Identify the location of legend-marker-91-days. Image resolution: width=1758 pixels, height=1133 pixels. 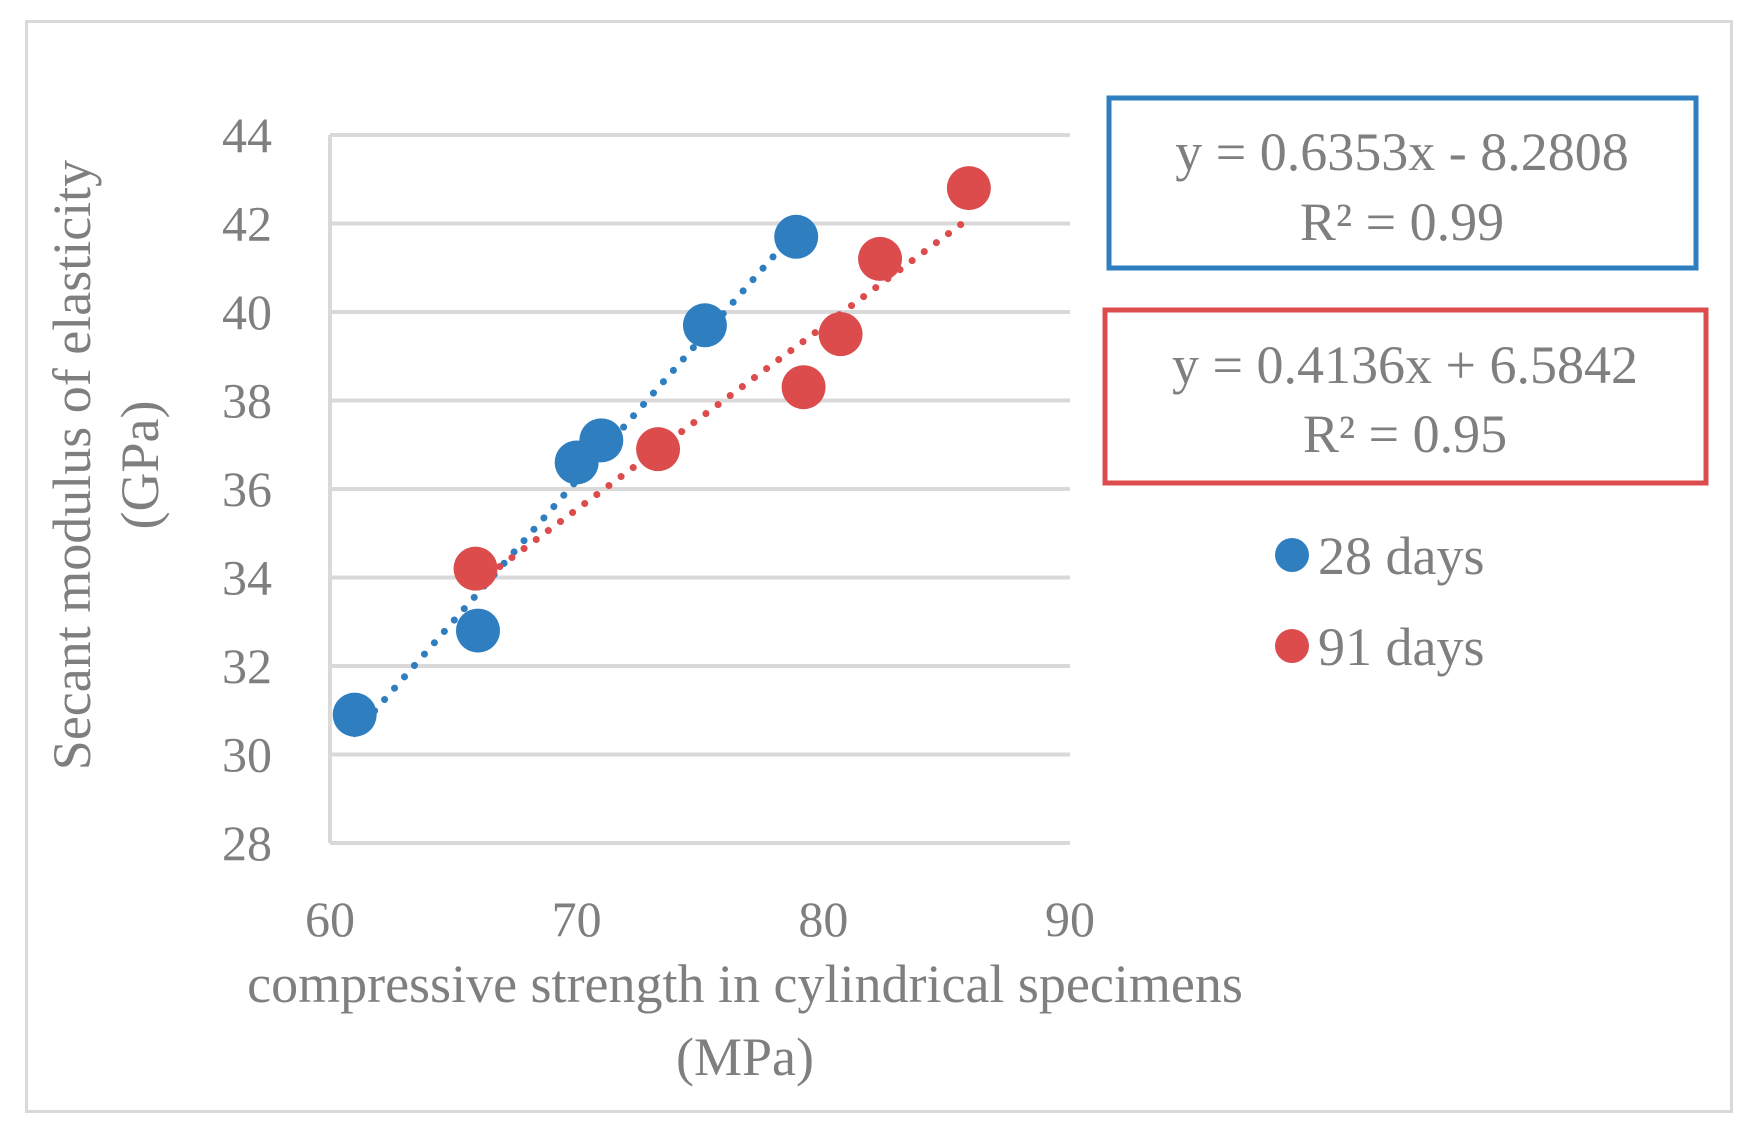
(1292, 646).